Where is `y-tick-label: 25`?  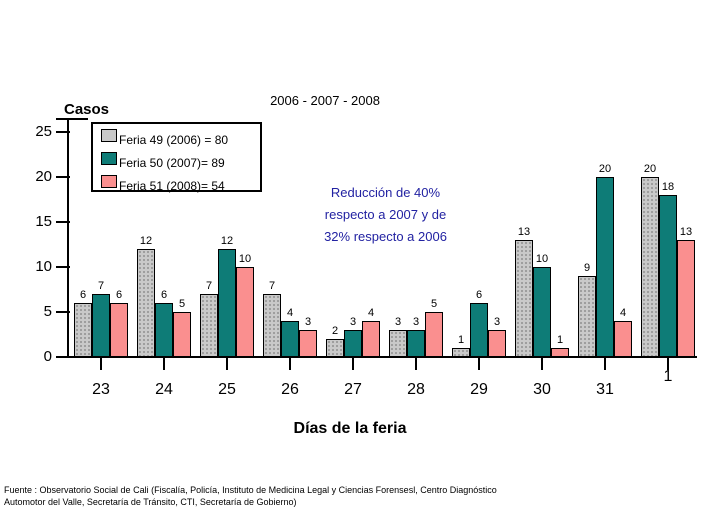 y-tick-label: 25 is located at coordinates (43, 131).